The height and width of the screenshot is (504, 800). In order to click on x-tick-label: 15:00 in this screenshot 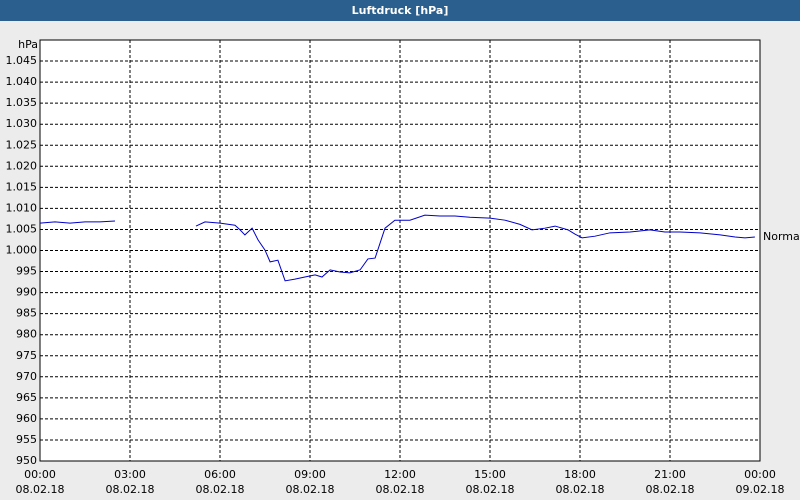, I will do `click(490, 474)`.